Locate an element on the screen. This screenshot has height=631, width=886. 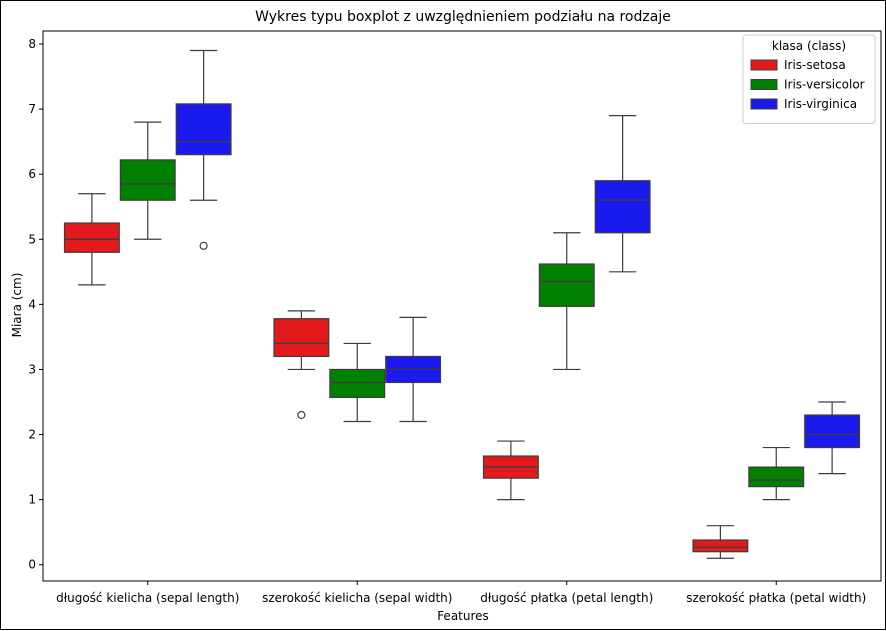
legend-label-iris-versicolor: Iris-versicolor is located at coordinates (824, 85).